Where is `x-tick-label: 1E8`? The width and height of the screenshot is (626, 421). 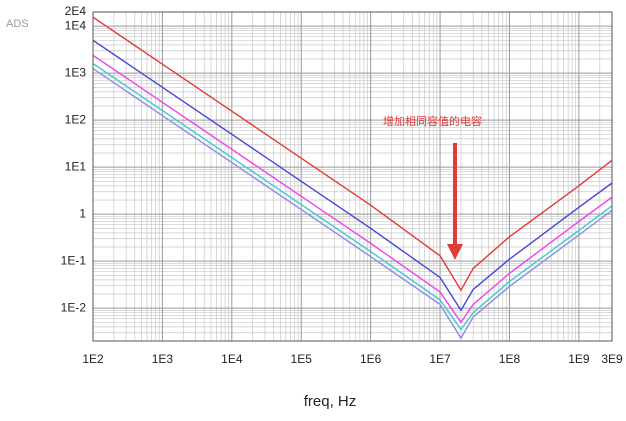 x-tick-label: 1E8 is located at coordinates (510, 359).